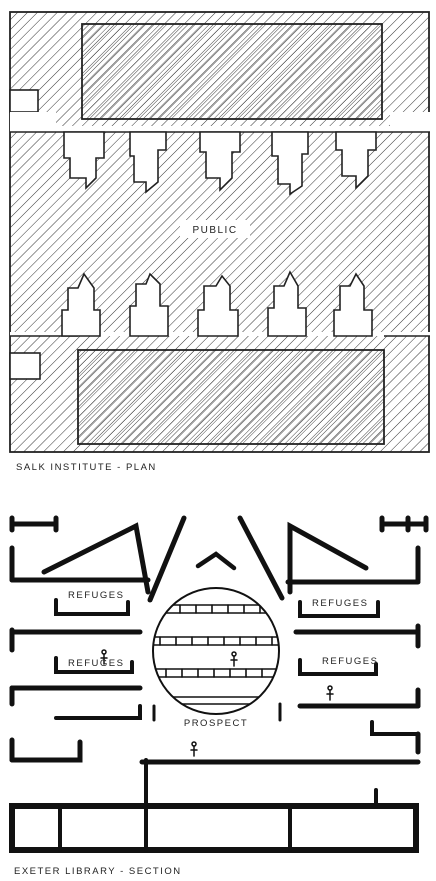  I want to click on refuges-label-right-upper: REFUGES, so click(340, 603).